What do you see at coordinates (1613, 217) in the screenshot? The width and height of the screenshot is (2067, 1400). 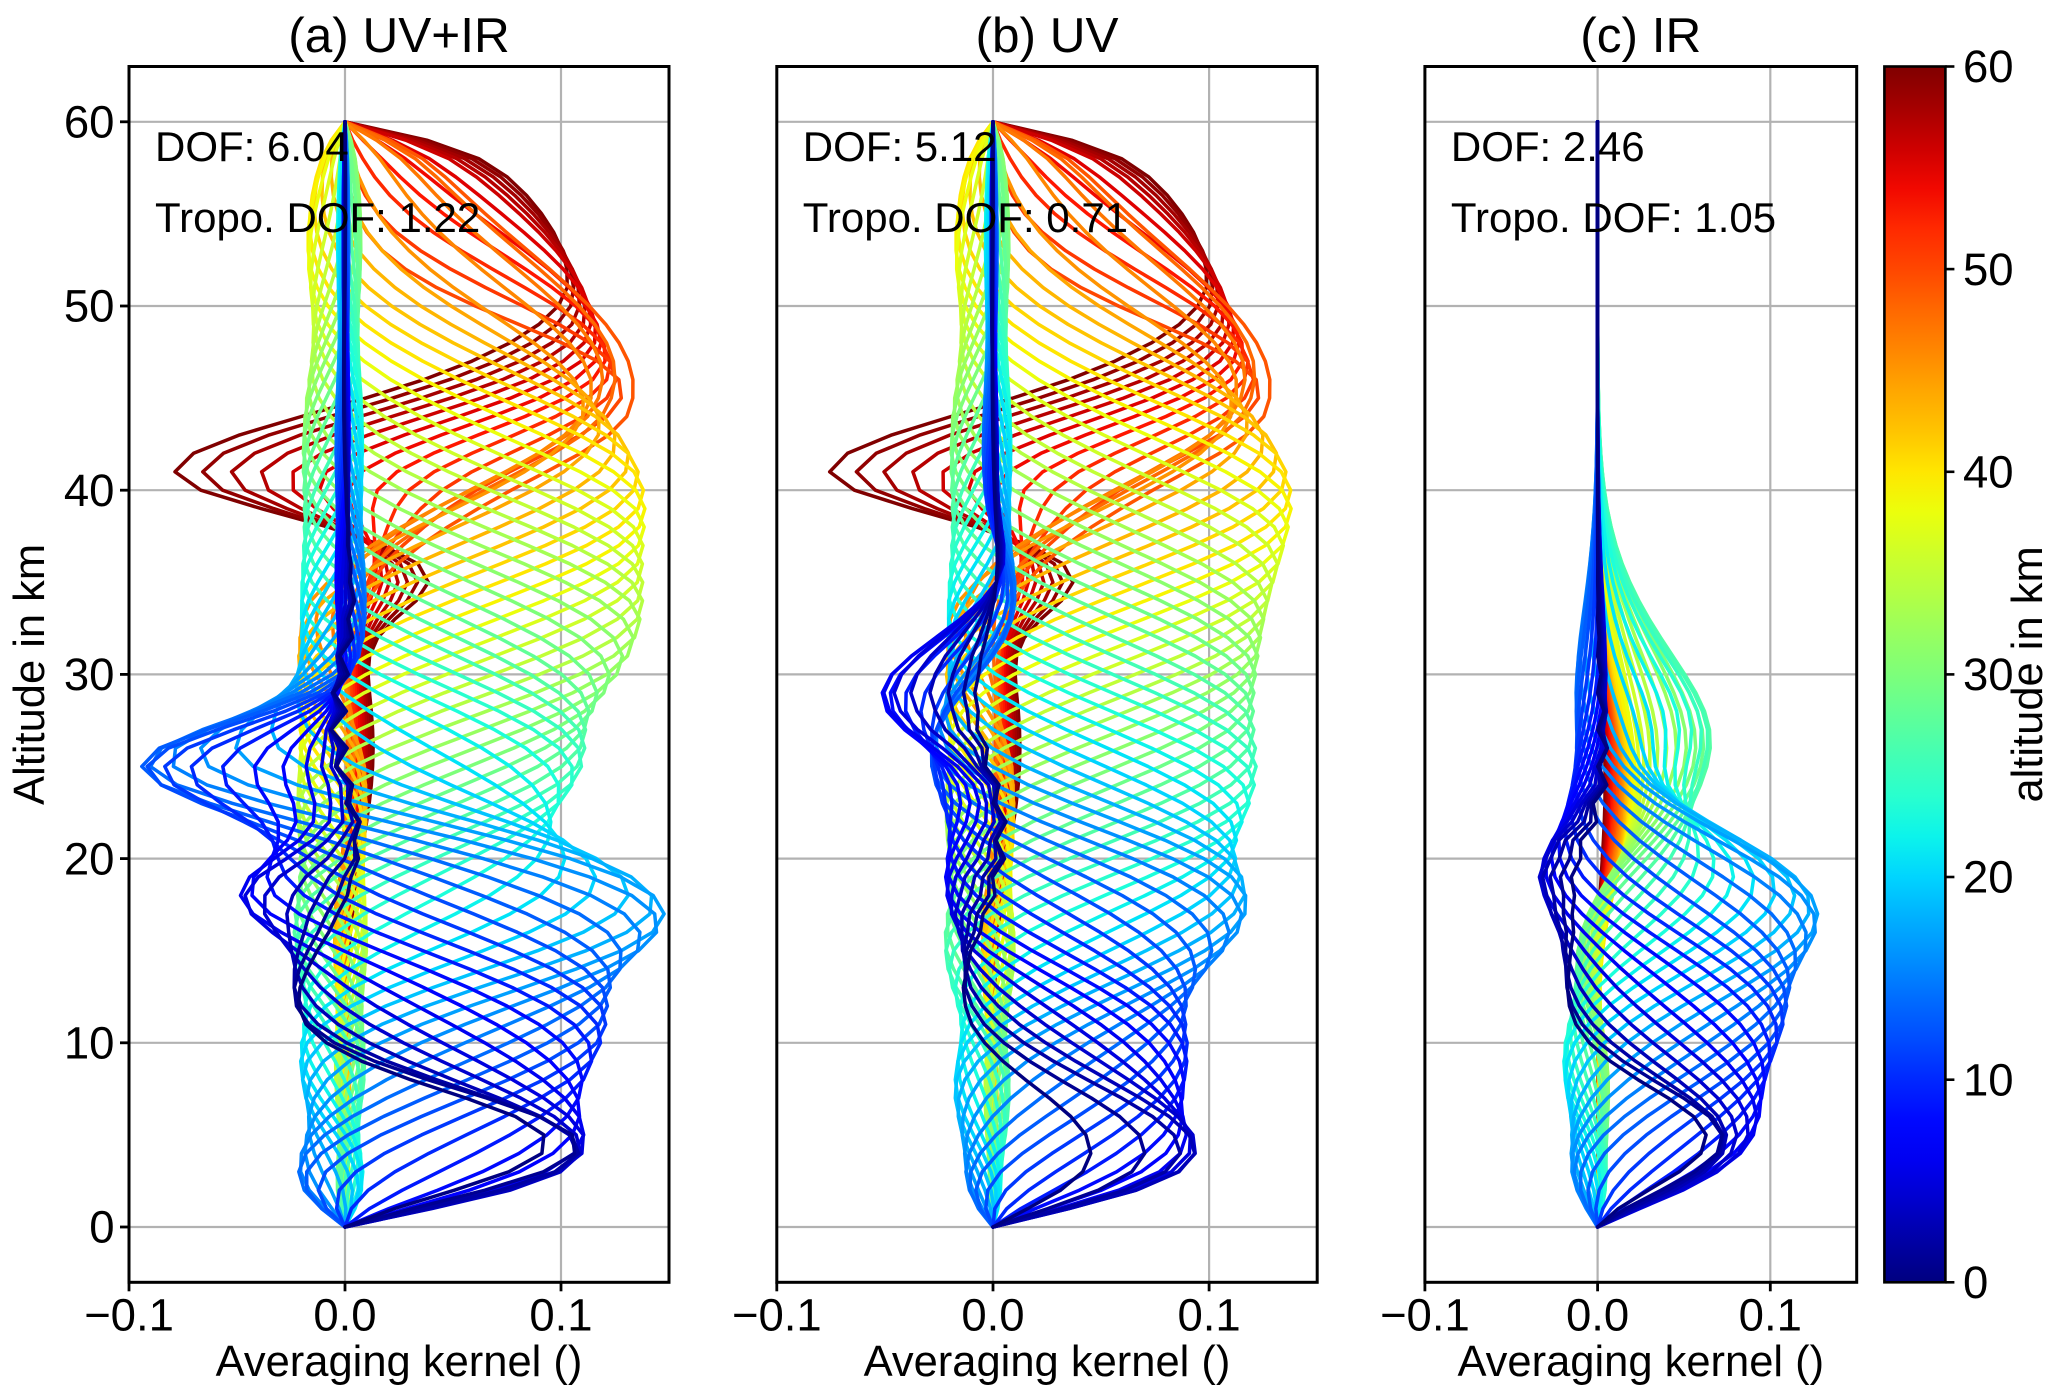 I see `svg-text: Tropo. DOF: 1.05` at bounding box center [1613, 217].